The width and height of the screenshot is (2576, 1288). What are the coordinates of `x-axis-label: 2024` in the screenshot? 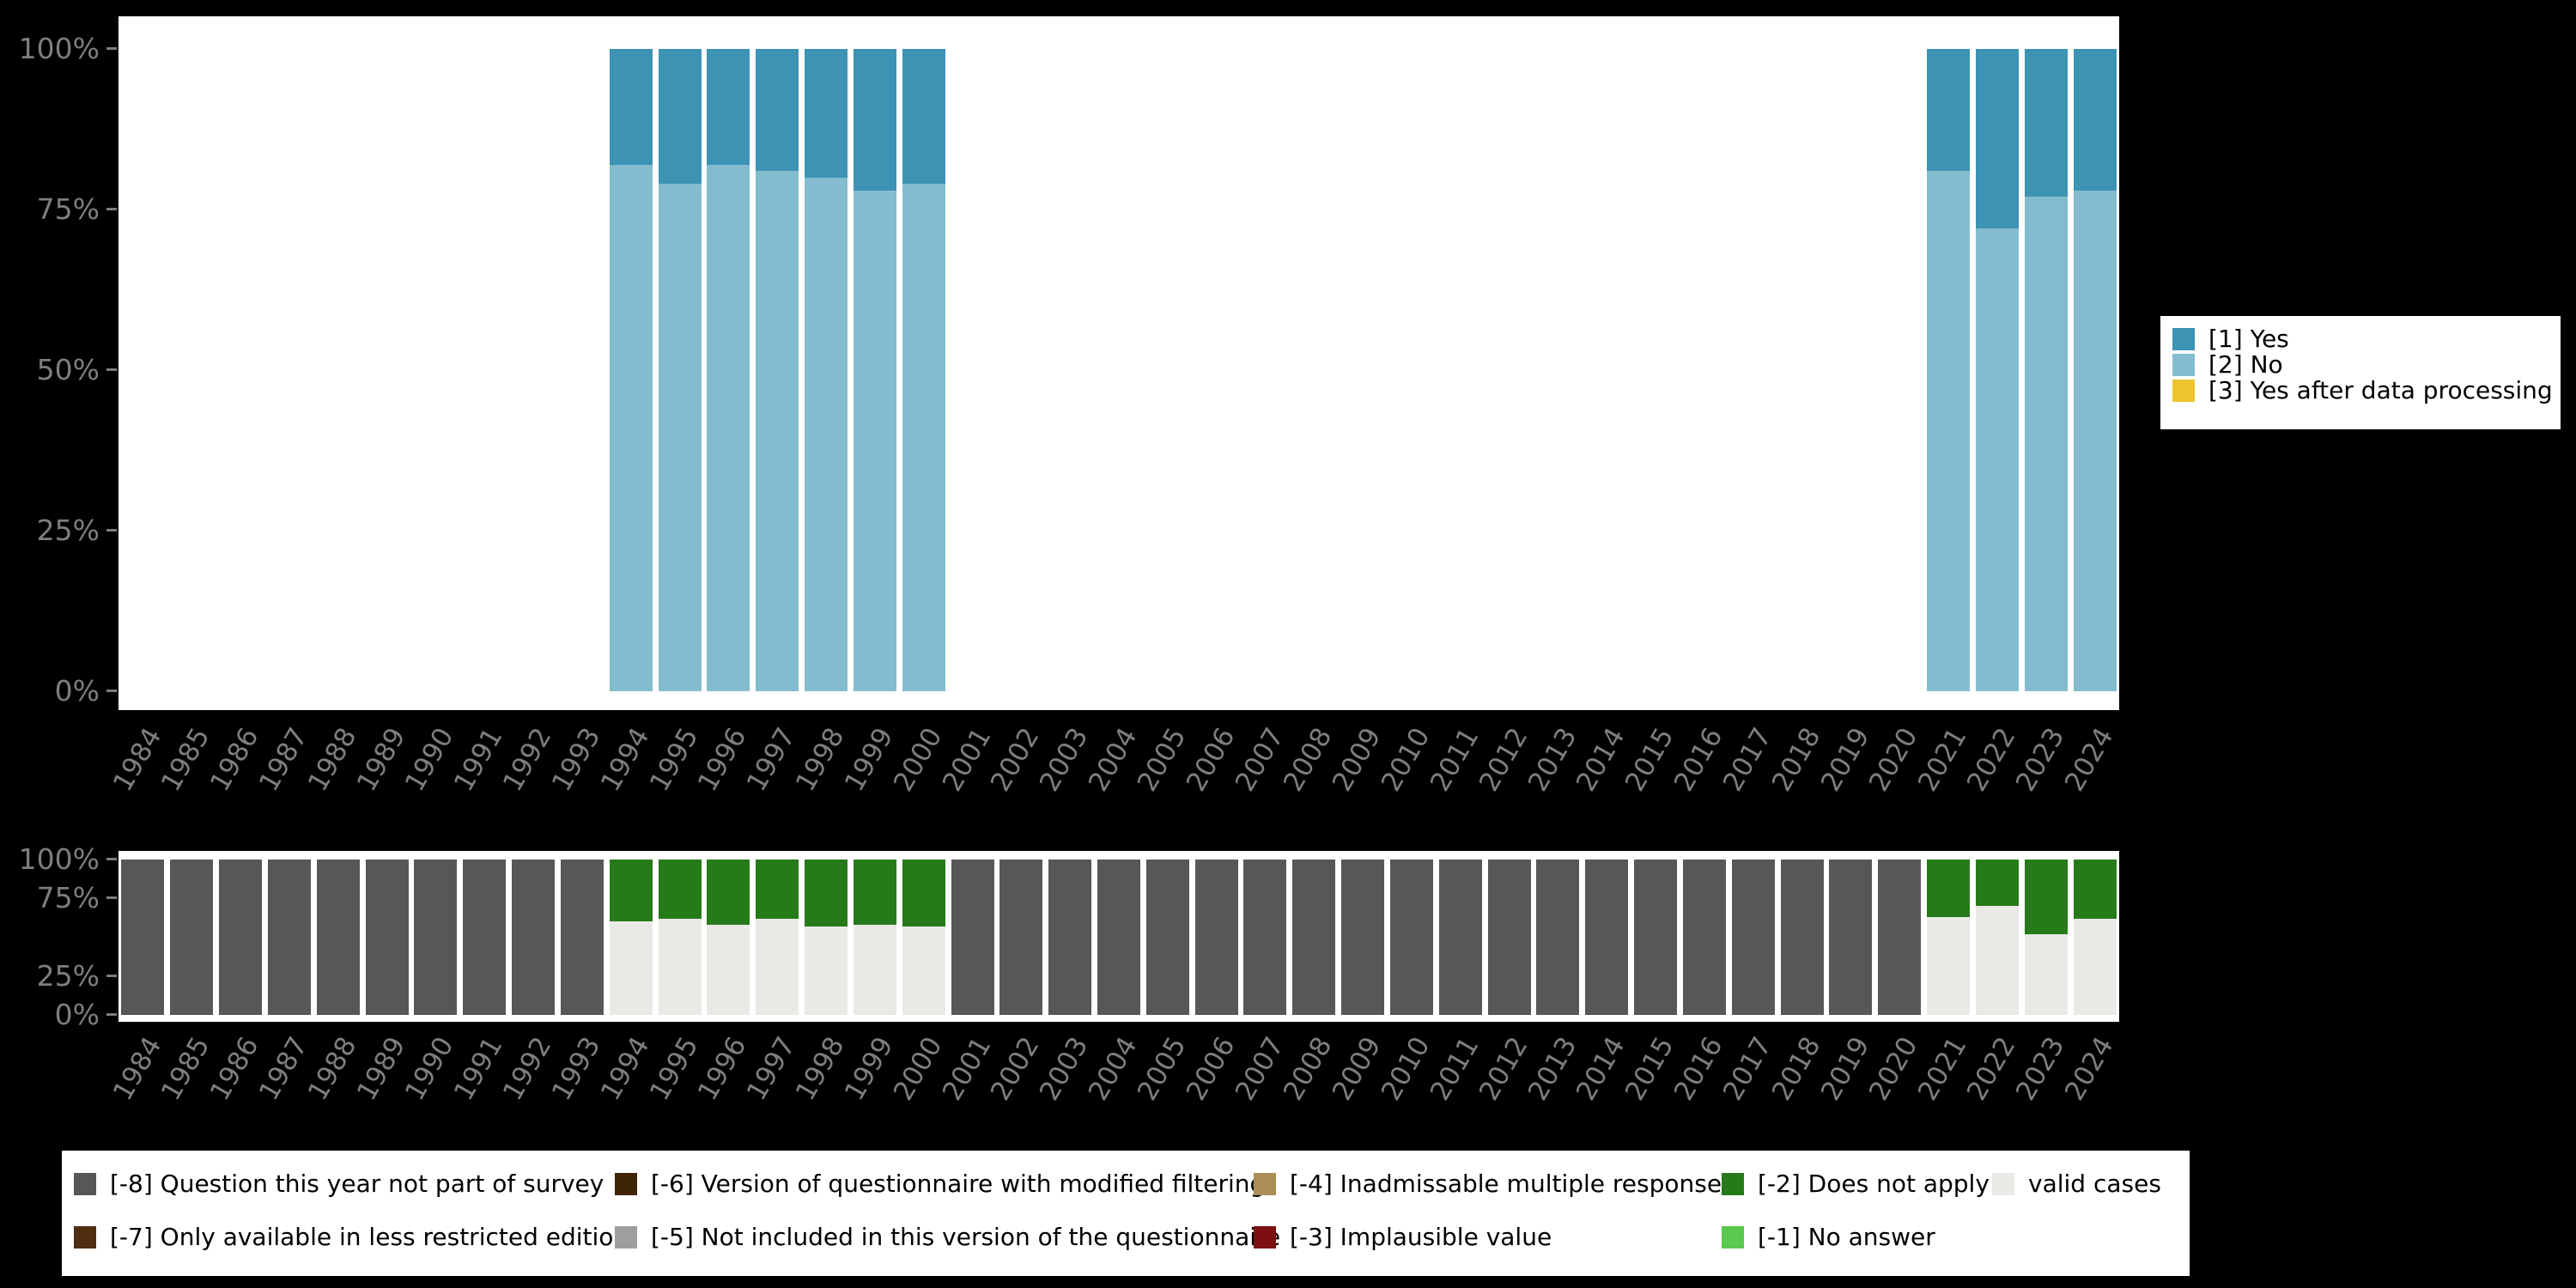 It's located at (2089, 759).